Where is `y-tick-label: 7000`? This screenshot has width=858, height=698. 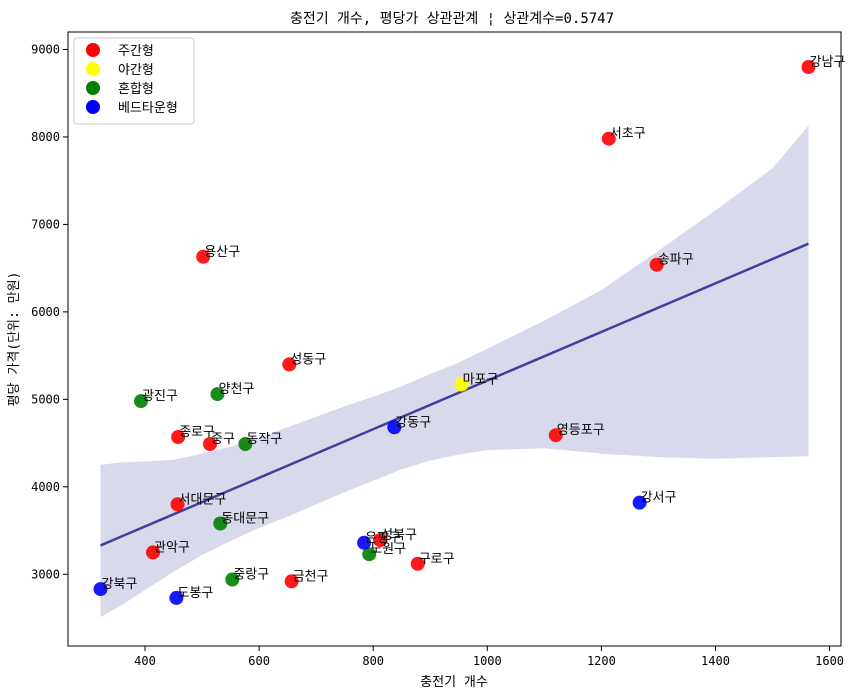
y-tick-label: 7000 is located at coordinates (45, 224).